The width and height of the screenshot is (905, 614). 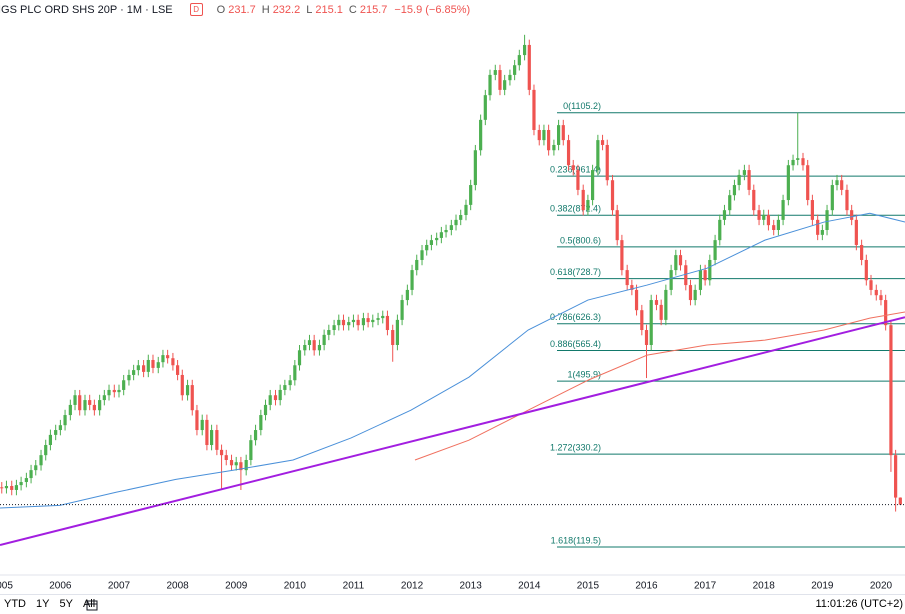 What do you see at coordinates (196, 9) in the screenshot?
I see `badge: D` at bounding box center [196, 9].